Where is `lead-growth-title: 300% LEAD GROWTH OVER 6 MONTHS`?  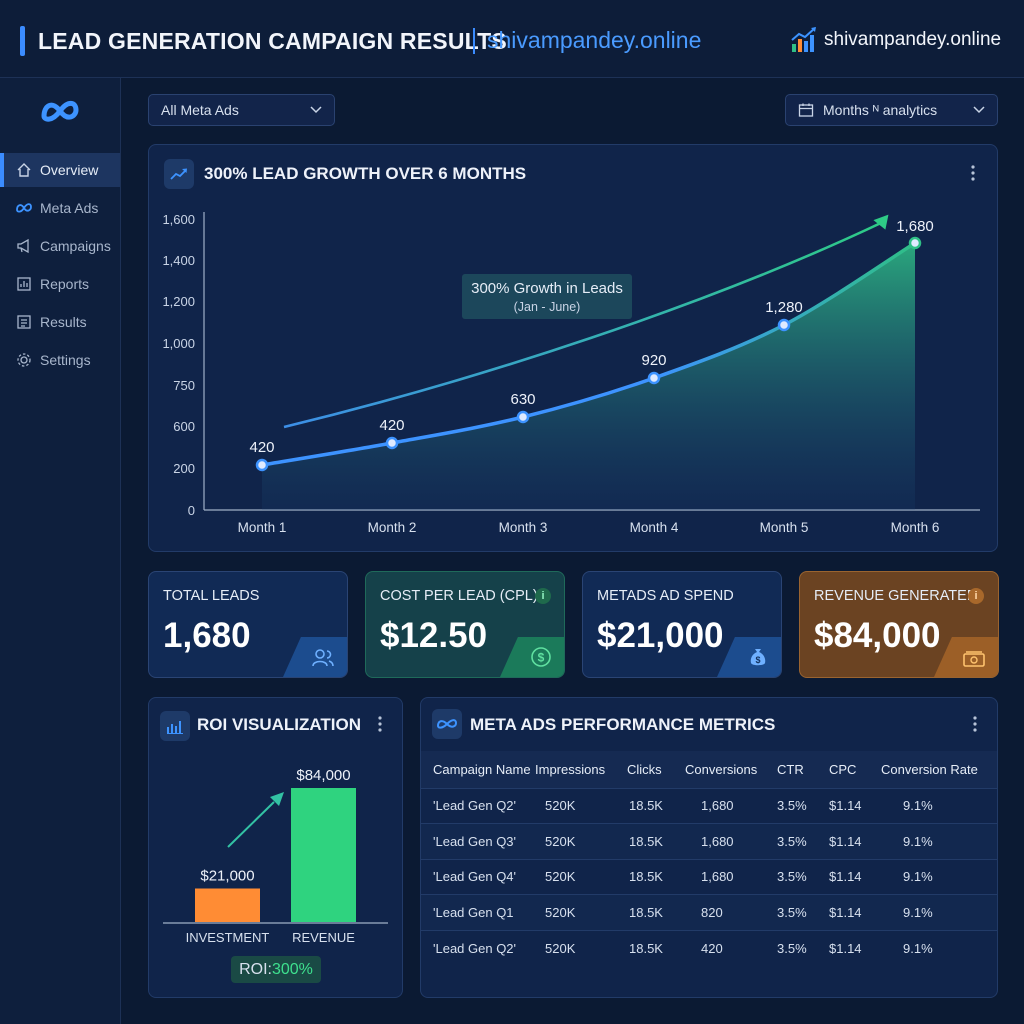
lead-growth-title: 300% LEAD GROWTH OVER 6 MONTHS is located at coordinates (365, 173).